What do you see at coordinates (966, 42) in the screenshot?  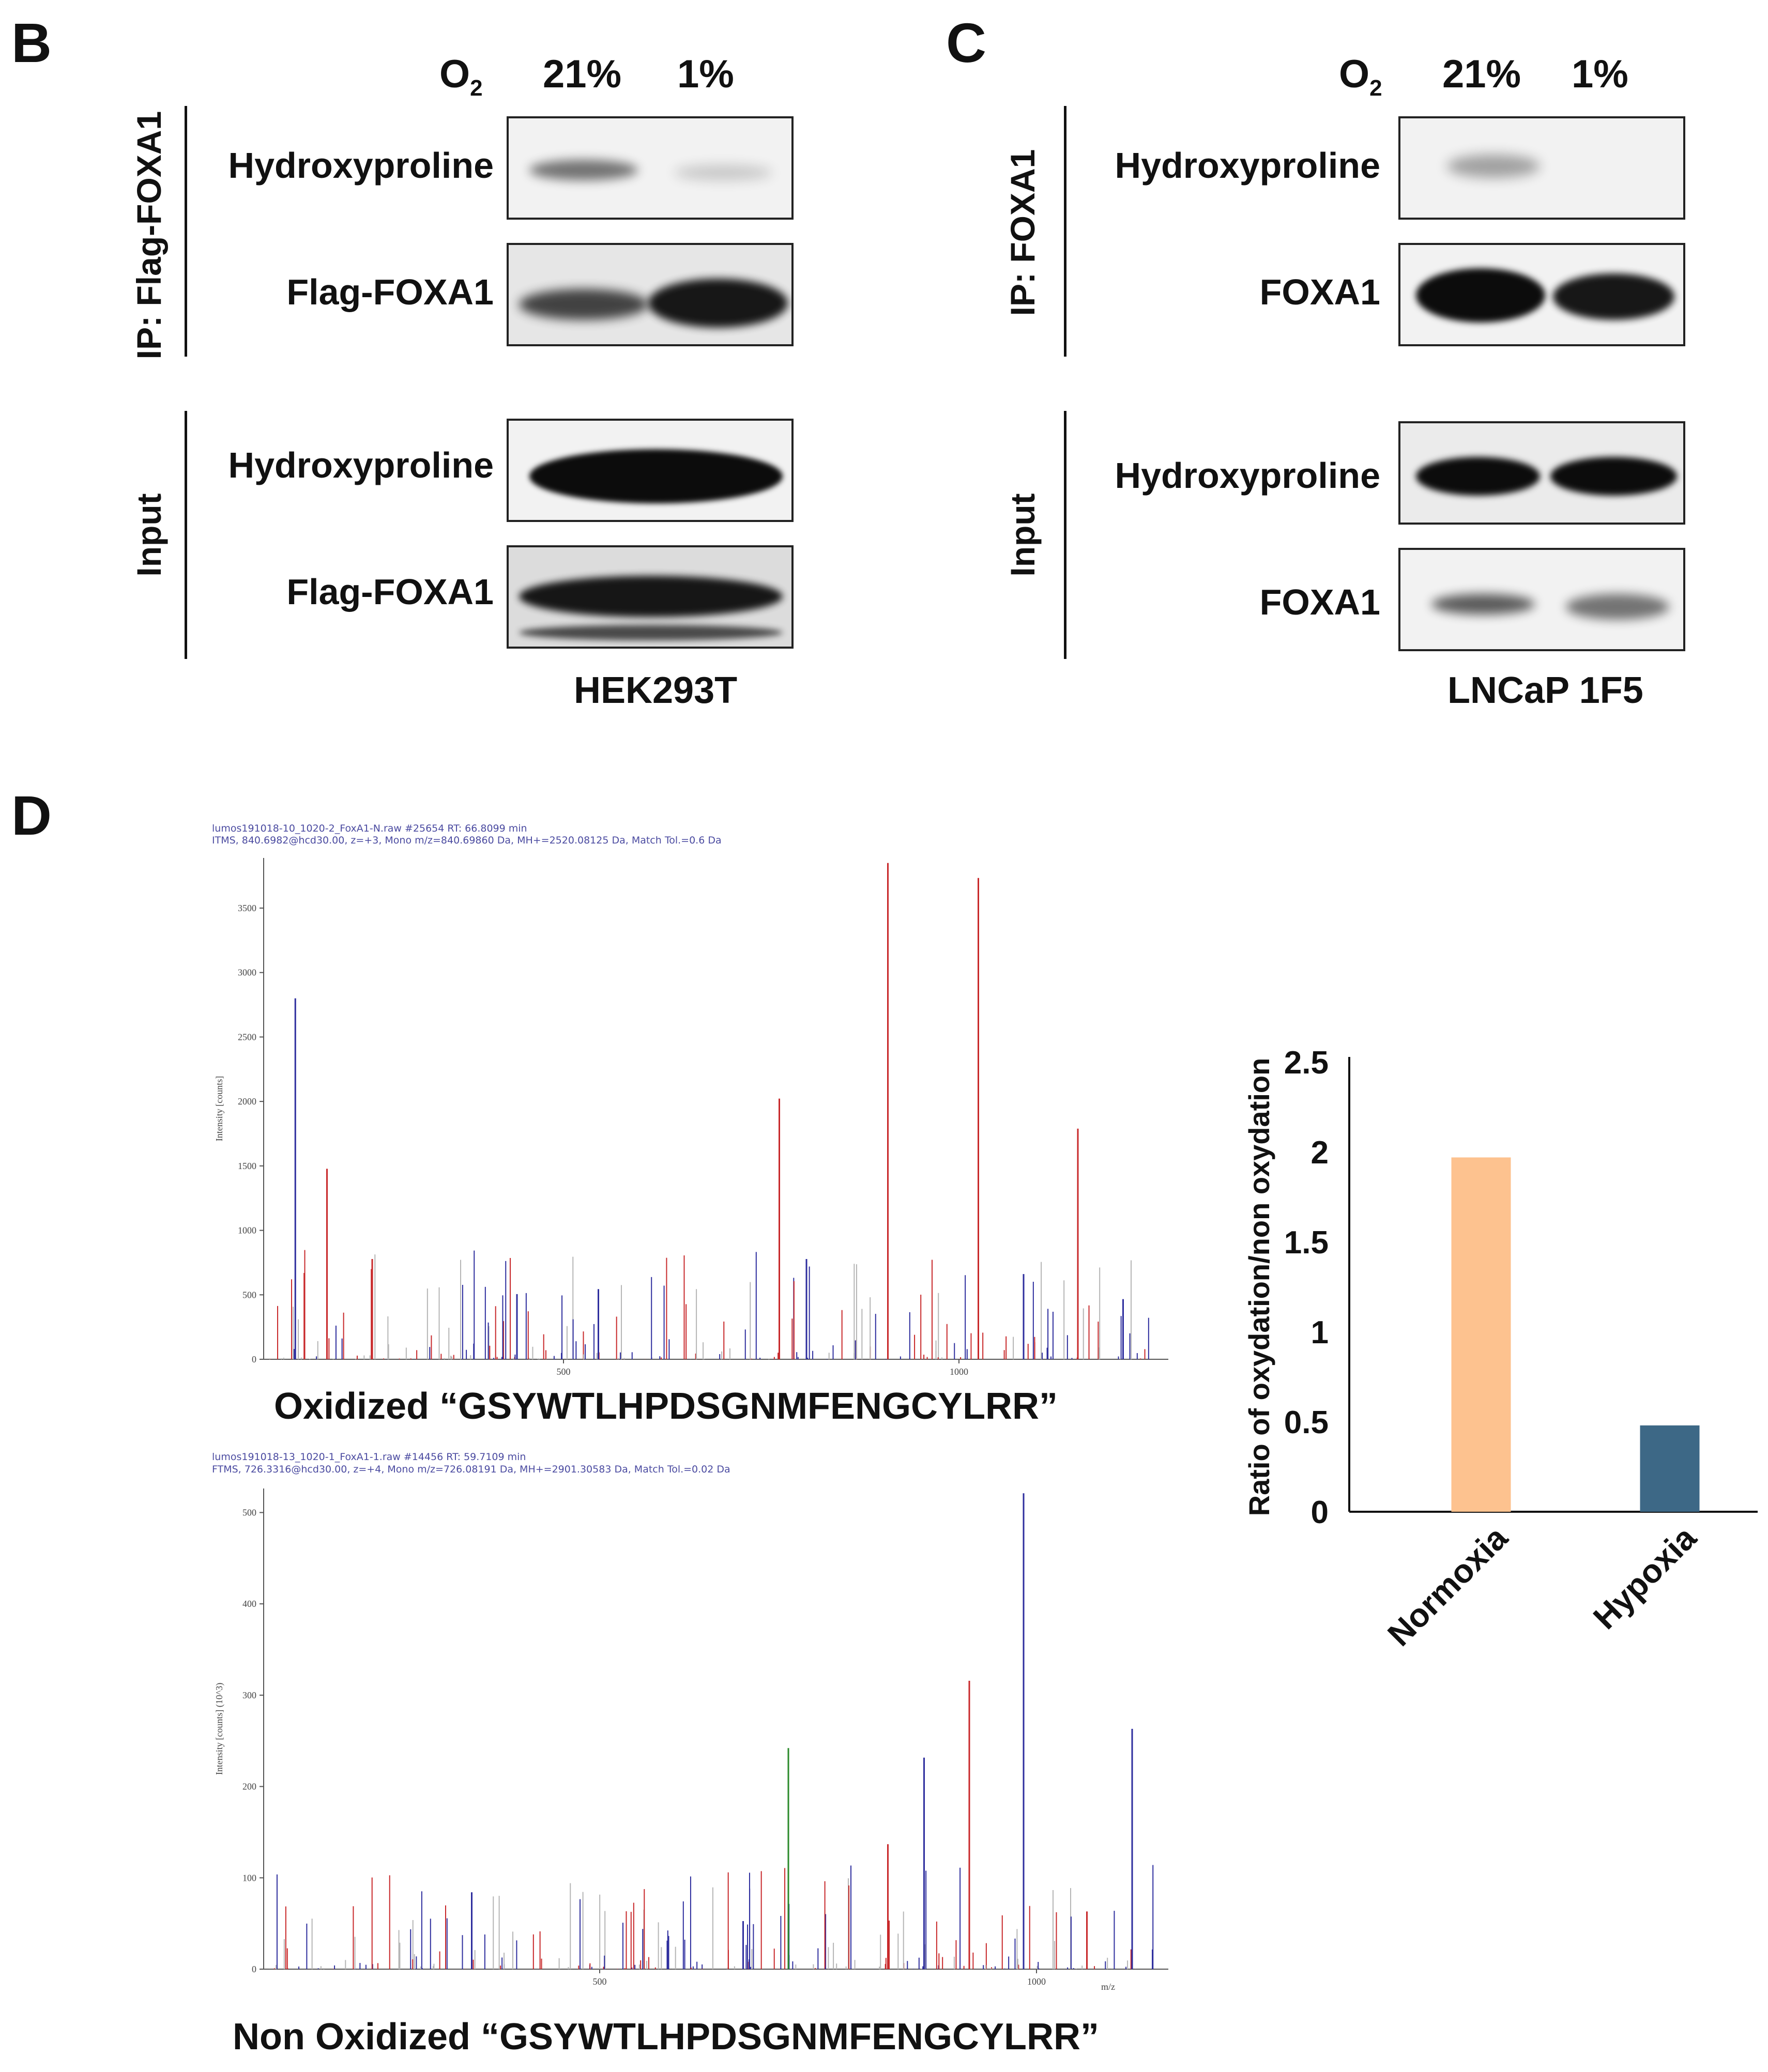 I see `panel-letter-c: C` at bounding box center [966, 42].